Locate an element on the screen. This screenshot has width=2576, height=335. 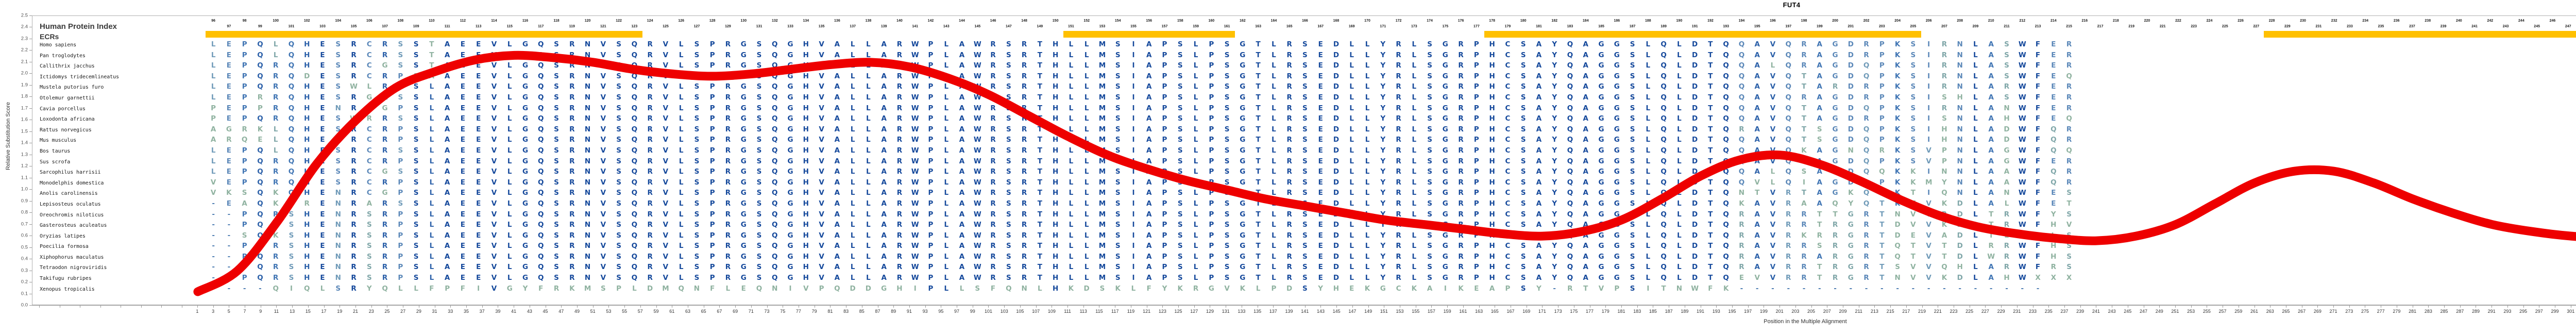
residue-cell: - is located at coordinates (1960, 288).